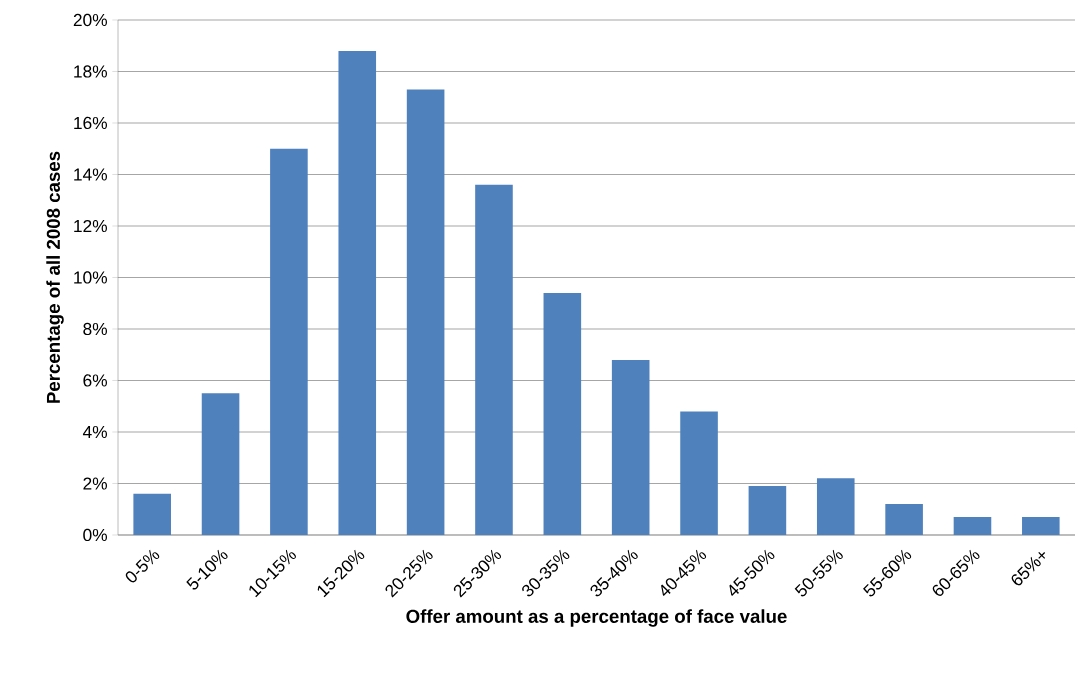 Image resolution: width=1080 pixels, height=684 pixels. Describe the element at coordinates (95, 329) in the screenshot. I see `y-tick-label: 8%` at that location.